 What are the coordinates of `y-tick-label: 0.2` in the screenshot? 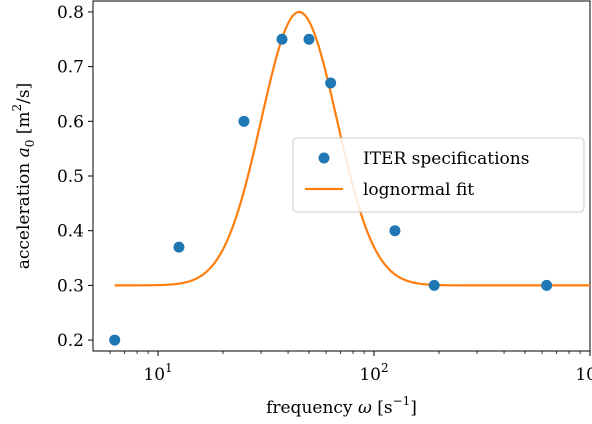 It's located at (70, 341).